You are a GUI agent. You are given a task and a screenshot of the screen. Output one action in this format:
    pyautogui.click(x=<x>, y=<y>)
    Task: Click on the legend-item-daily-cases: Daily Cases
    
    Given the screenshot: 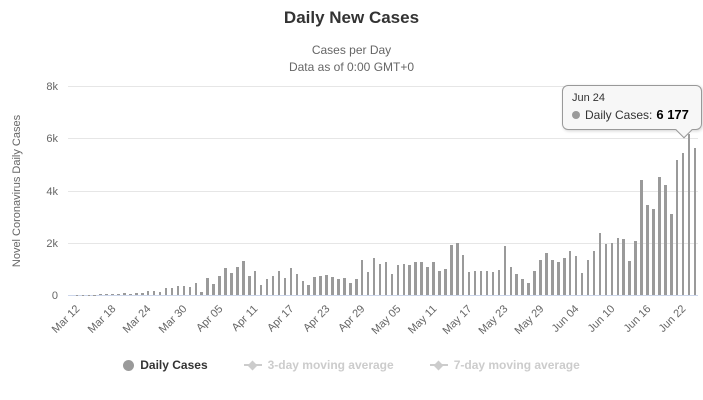 What is the action you would take?
    pyautogui.click(x=165, y=365)
    